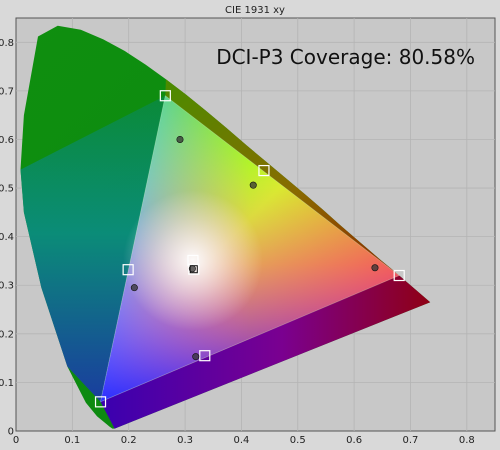  Describe the element at coordinates (16, 440) in the screenshot. I see `x-tick-label: 0` at that location.